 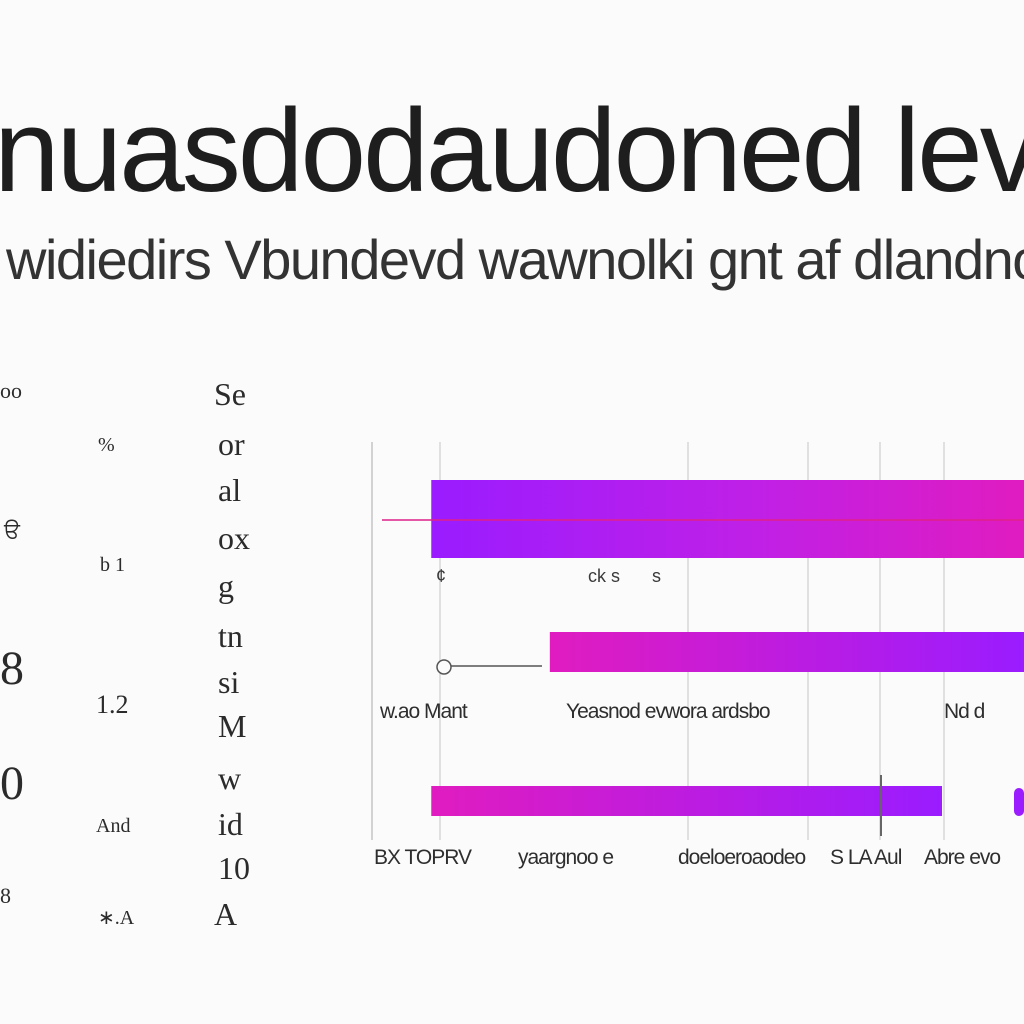 I want to click on row-label-c-3: al, so click(x=230, y=490).